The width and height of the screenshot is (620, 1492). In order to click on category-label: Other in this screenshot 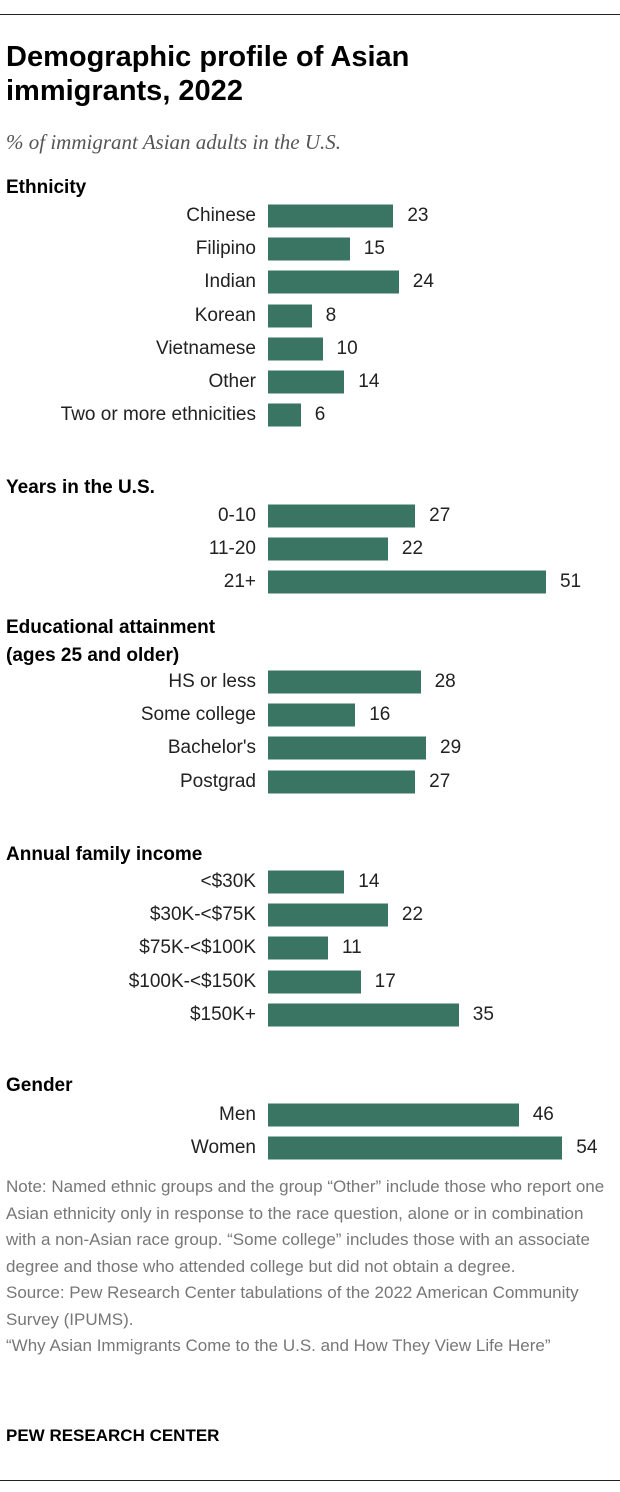, I will do `click(232, 381)`.